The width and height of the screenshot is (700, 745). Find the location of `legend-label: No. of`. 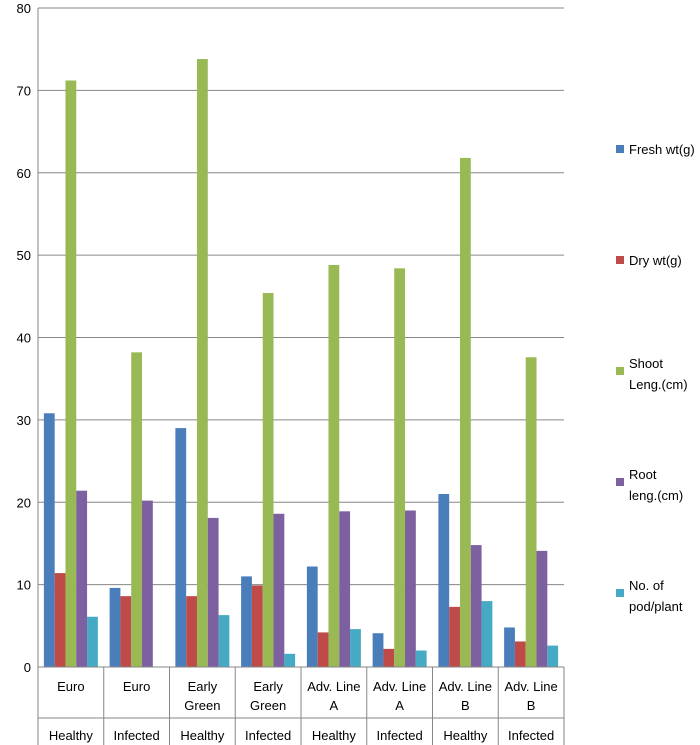

legend-label: No. of is located at coordinates (646, 585).